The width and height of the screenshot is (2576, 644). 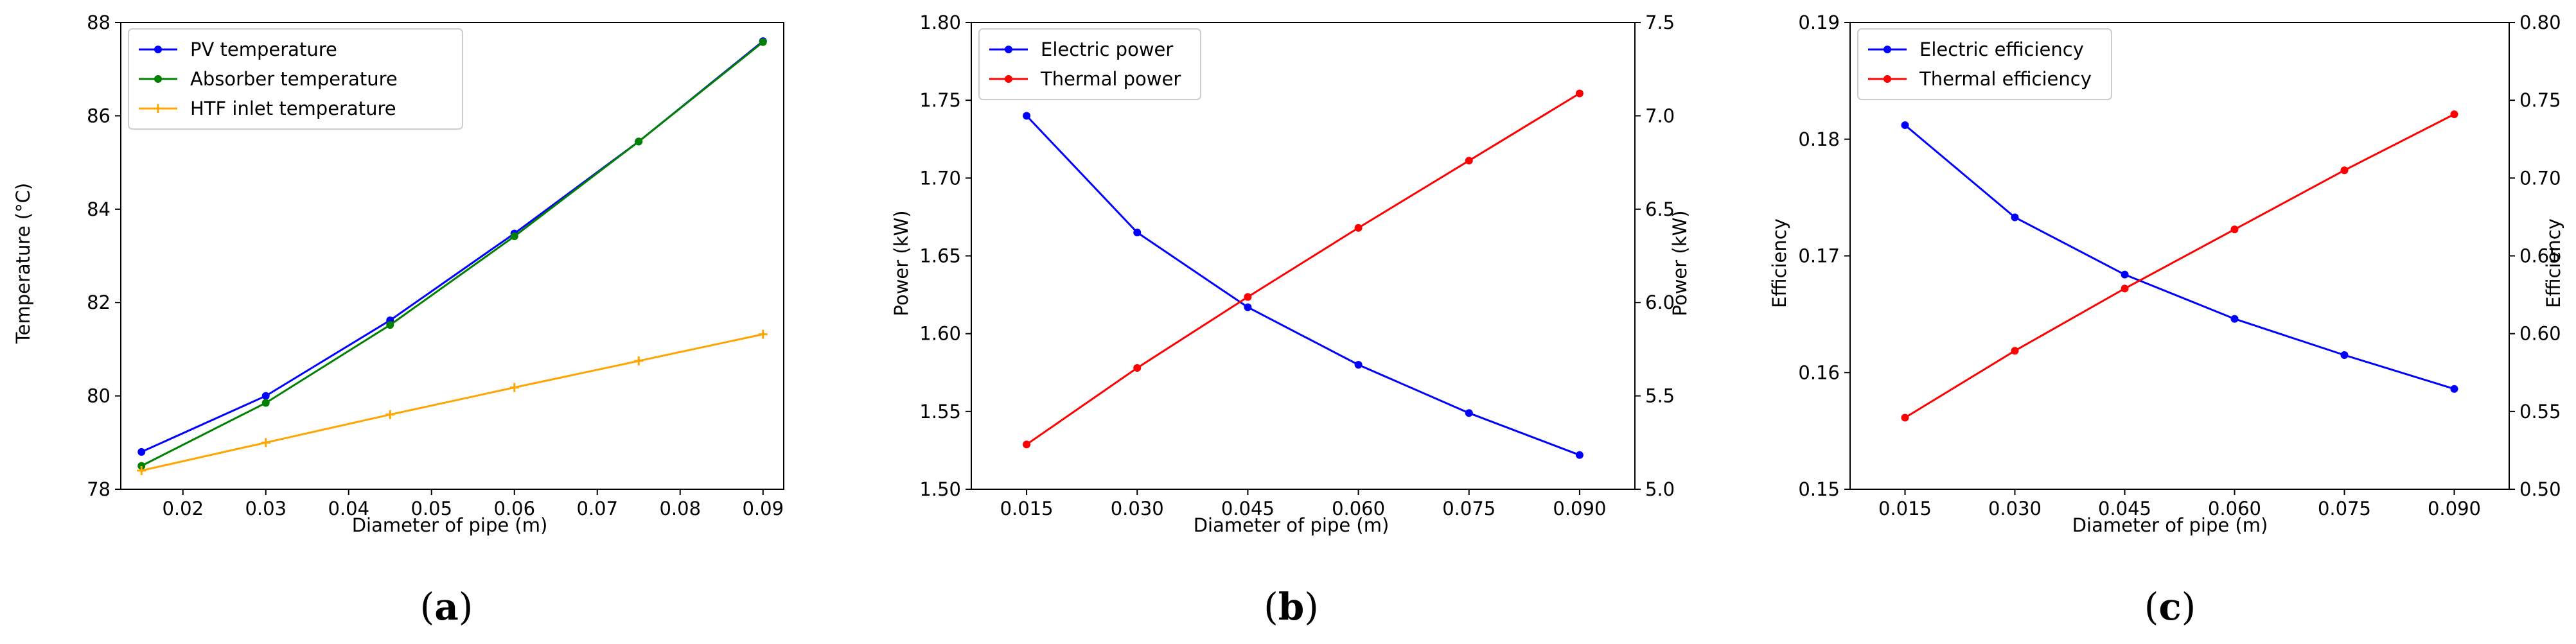 I want to click on x-tick-label: 0.075, so click(x=2344, y=508).